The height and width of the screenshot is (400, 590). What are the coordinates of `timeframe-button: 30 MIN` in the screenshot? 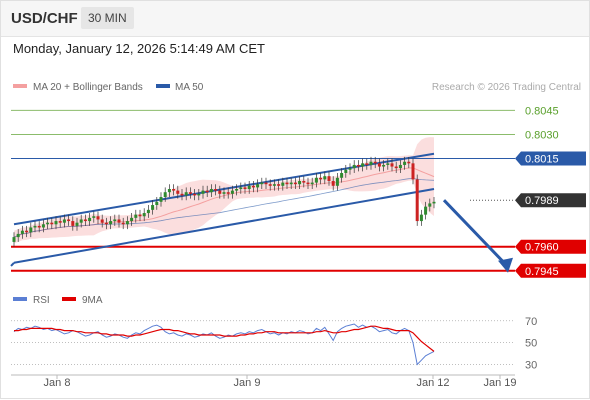 It's located at (107, 18).